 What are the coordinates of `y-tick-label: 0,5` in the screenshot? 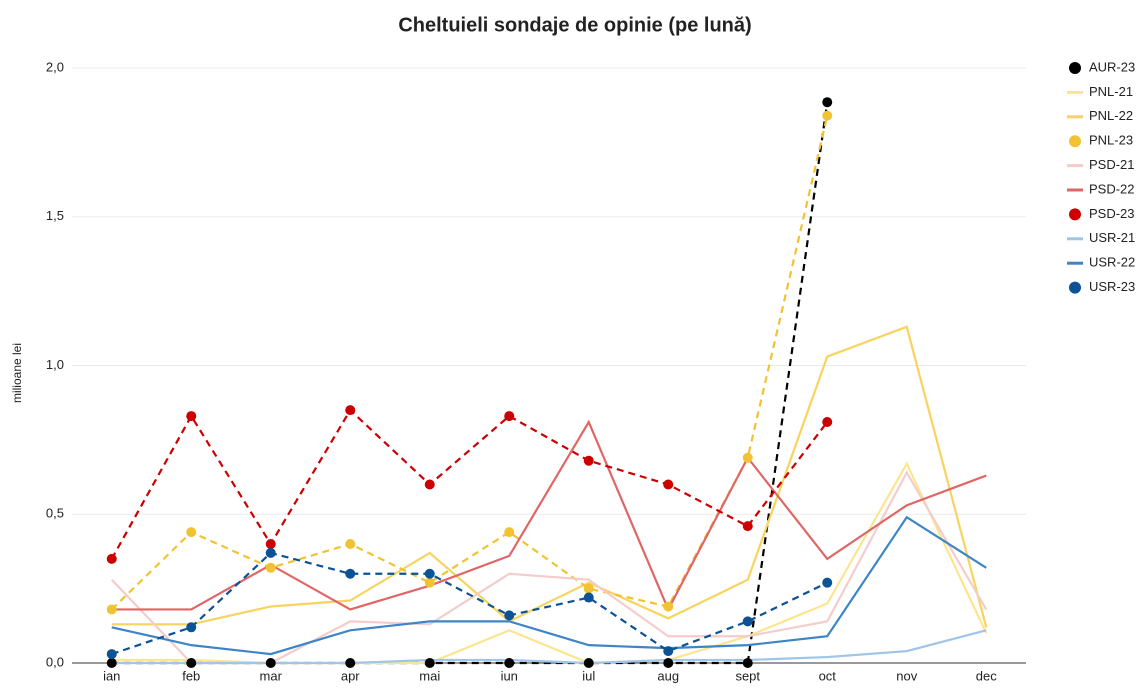 It's located at (55, 513).